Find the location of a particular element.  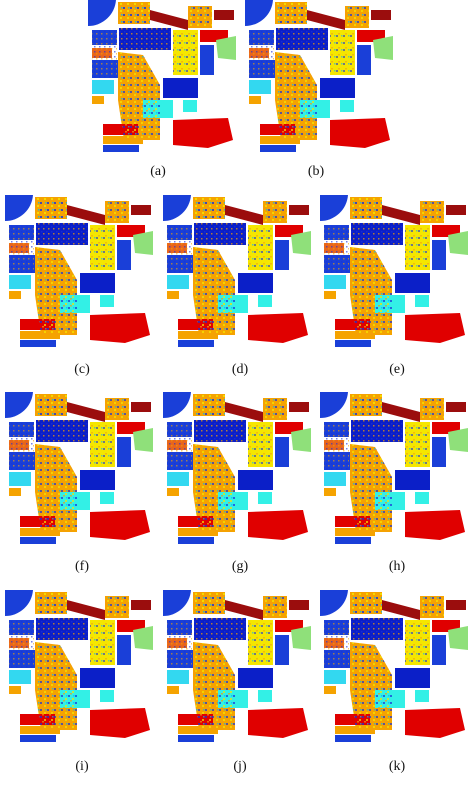

panel-label: (j) is located at coordinates (240, 766).